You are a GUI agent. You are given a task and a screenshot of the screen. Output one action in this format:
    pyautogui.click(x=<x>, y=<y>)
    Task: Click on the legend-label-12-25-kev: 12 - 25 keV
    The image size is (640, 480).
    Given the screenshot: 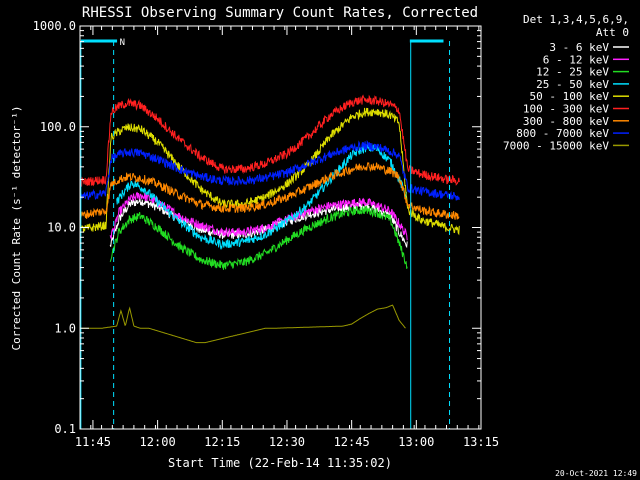 What is the action you would take?
    pyautogui.click(x=572, y=72)
    